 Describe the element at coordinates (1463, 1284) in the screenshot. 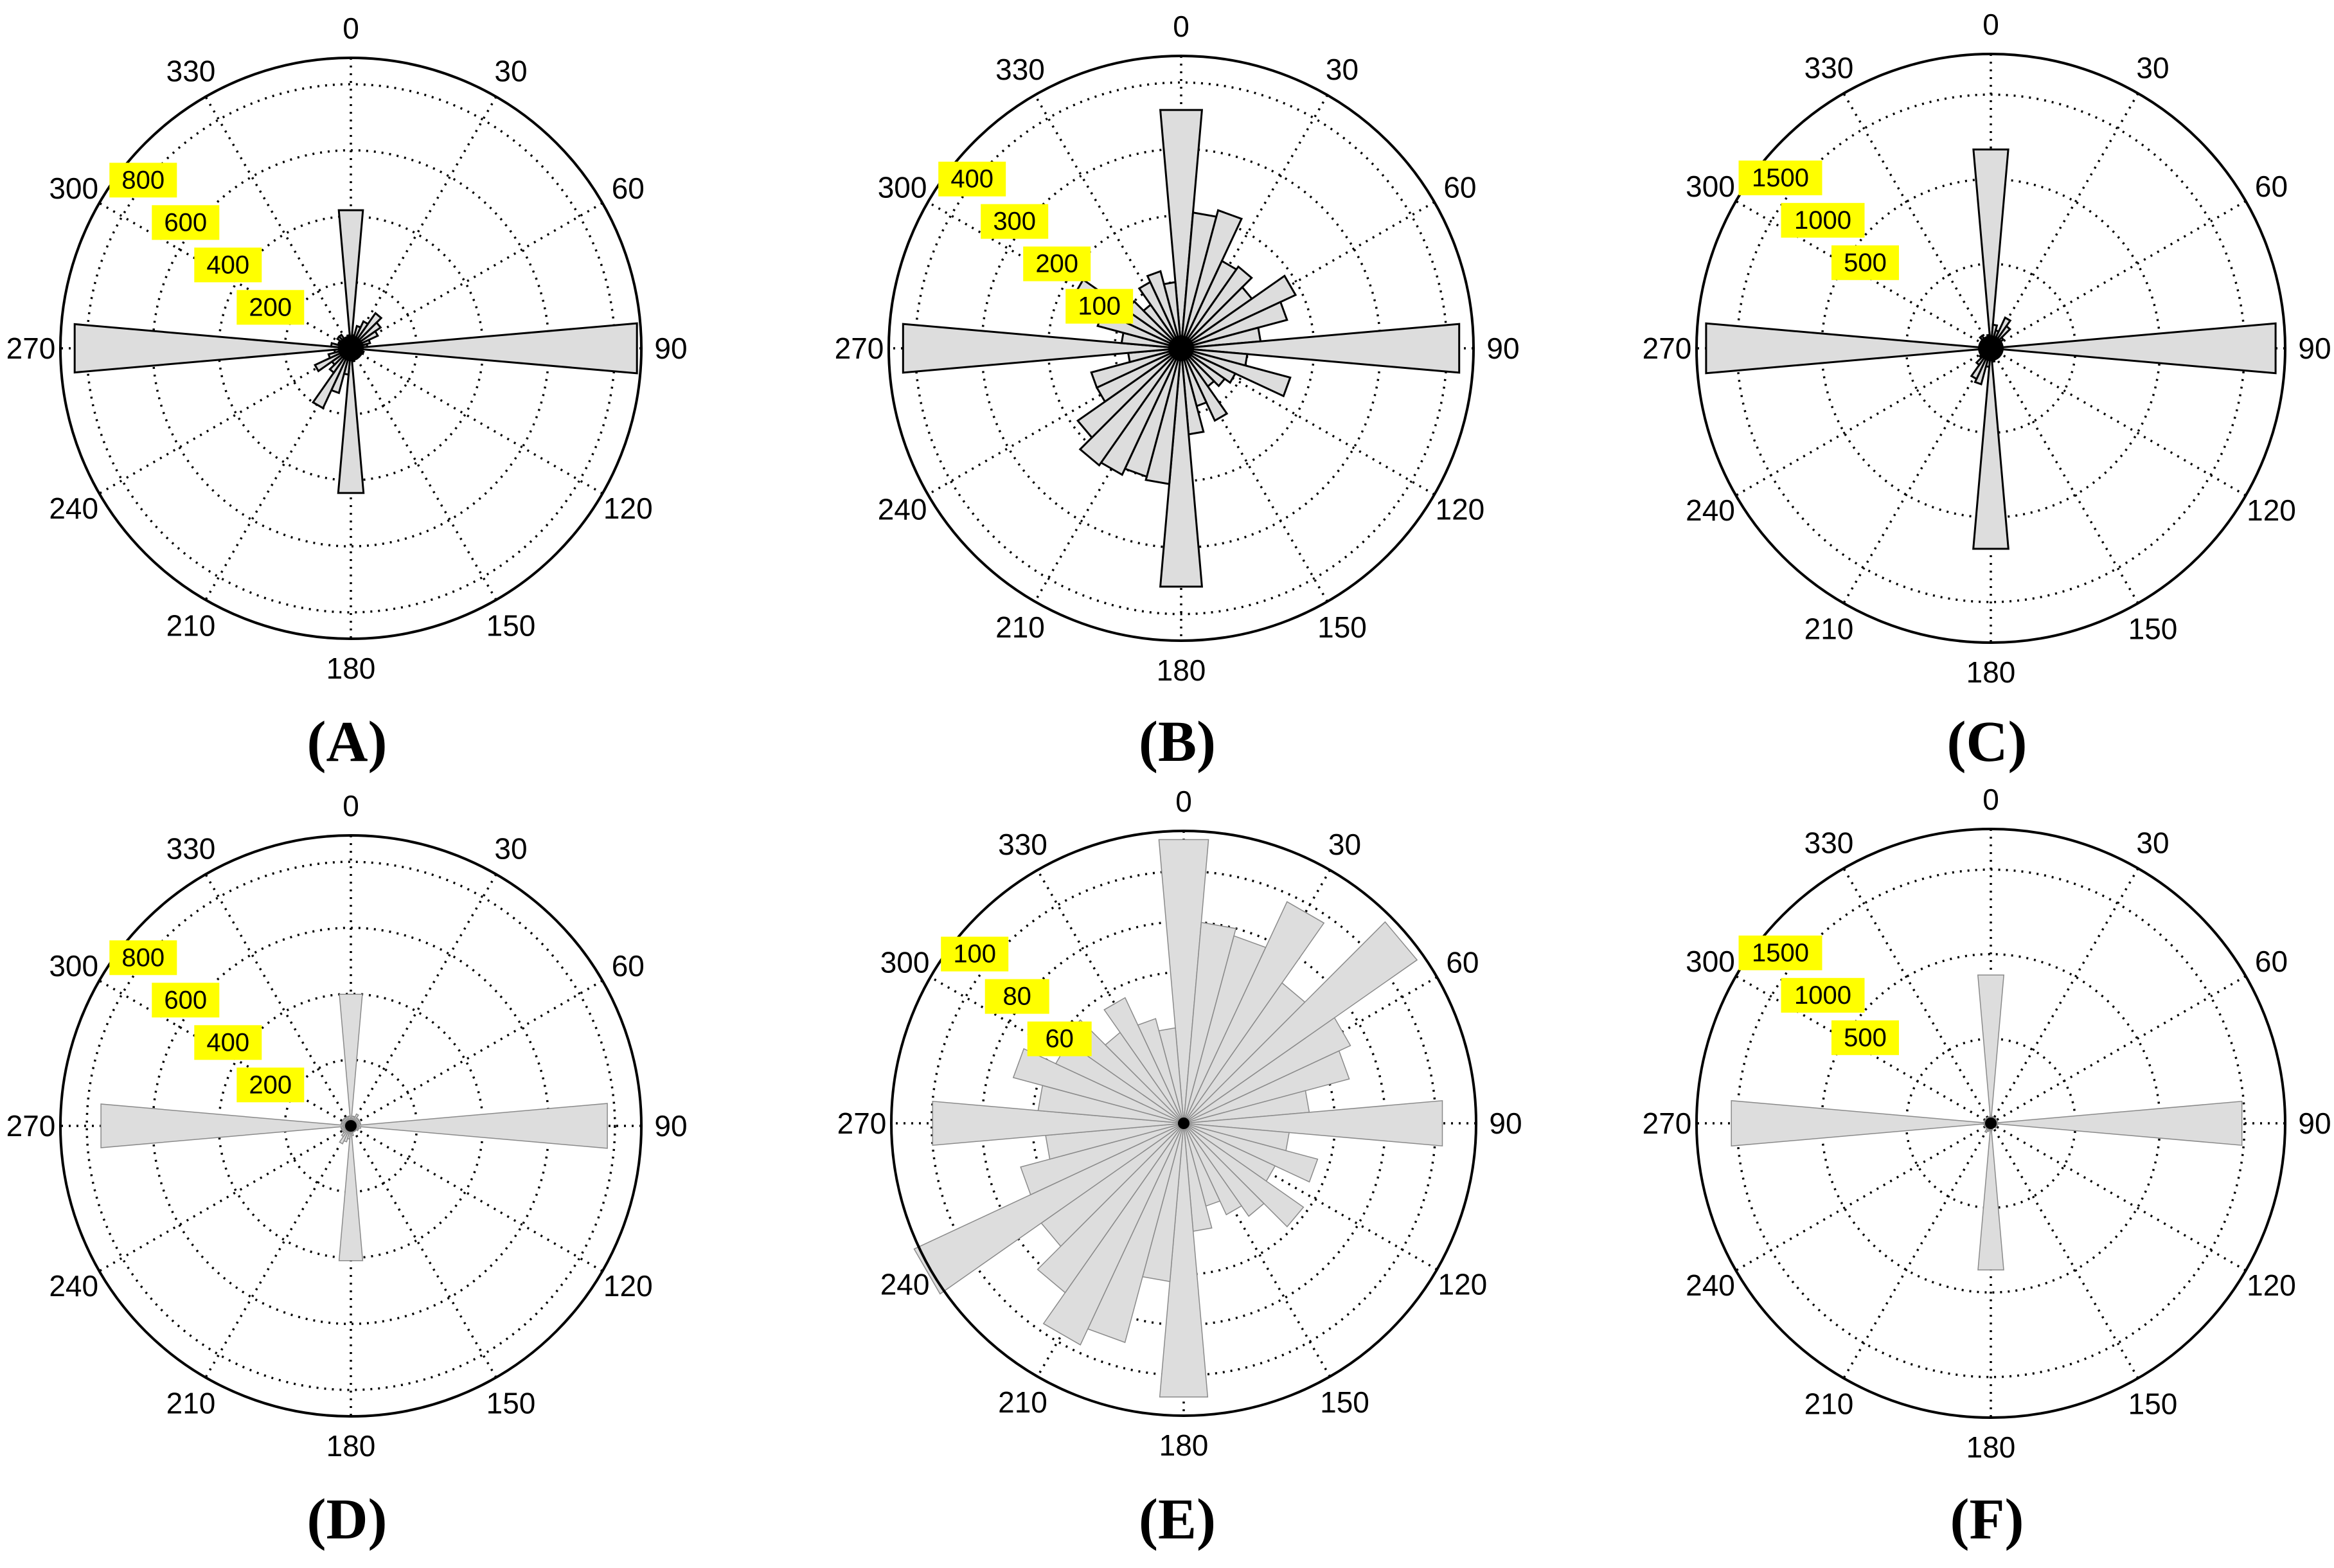

I see `angle-label: 120` at that location.